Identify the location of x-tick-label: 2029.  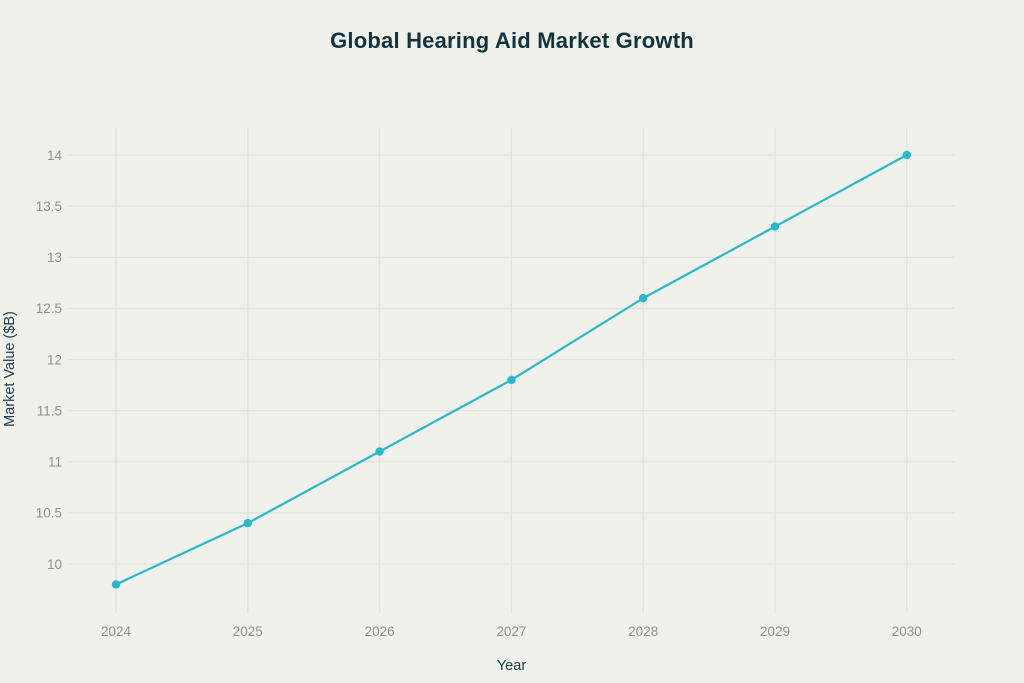
(775, 631).